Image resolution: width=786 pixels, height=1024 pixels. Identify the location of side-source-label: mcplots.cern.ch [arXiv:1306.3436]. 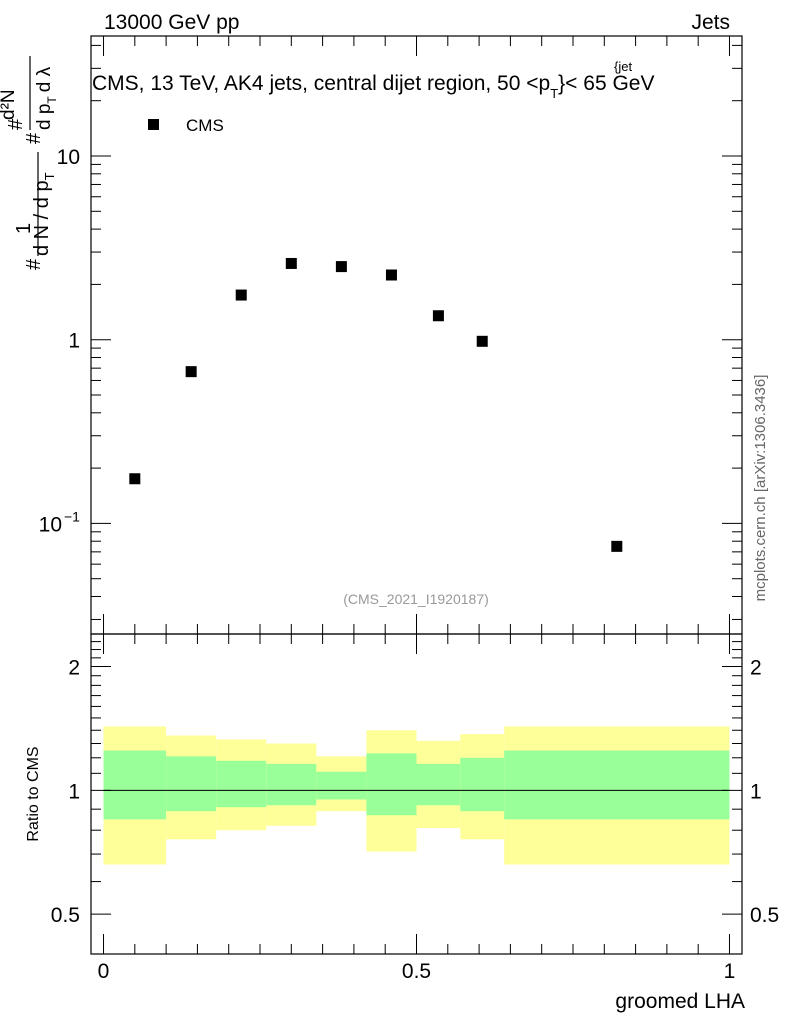
(760, 488).